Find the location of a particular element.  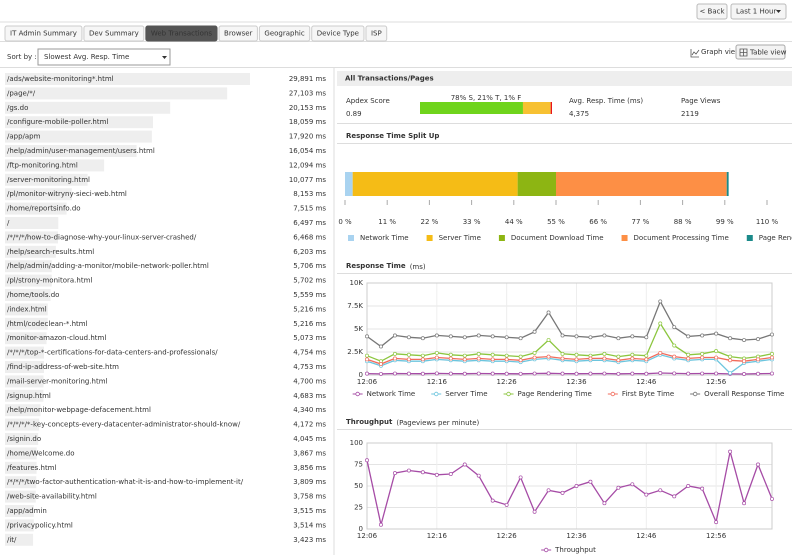

transaction-time: 3,423 ms is located at coordinates (309, 540).